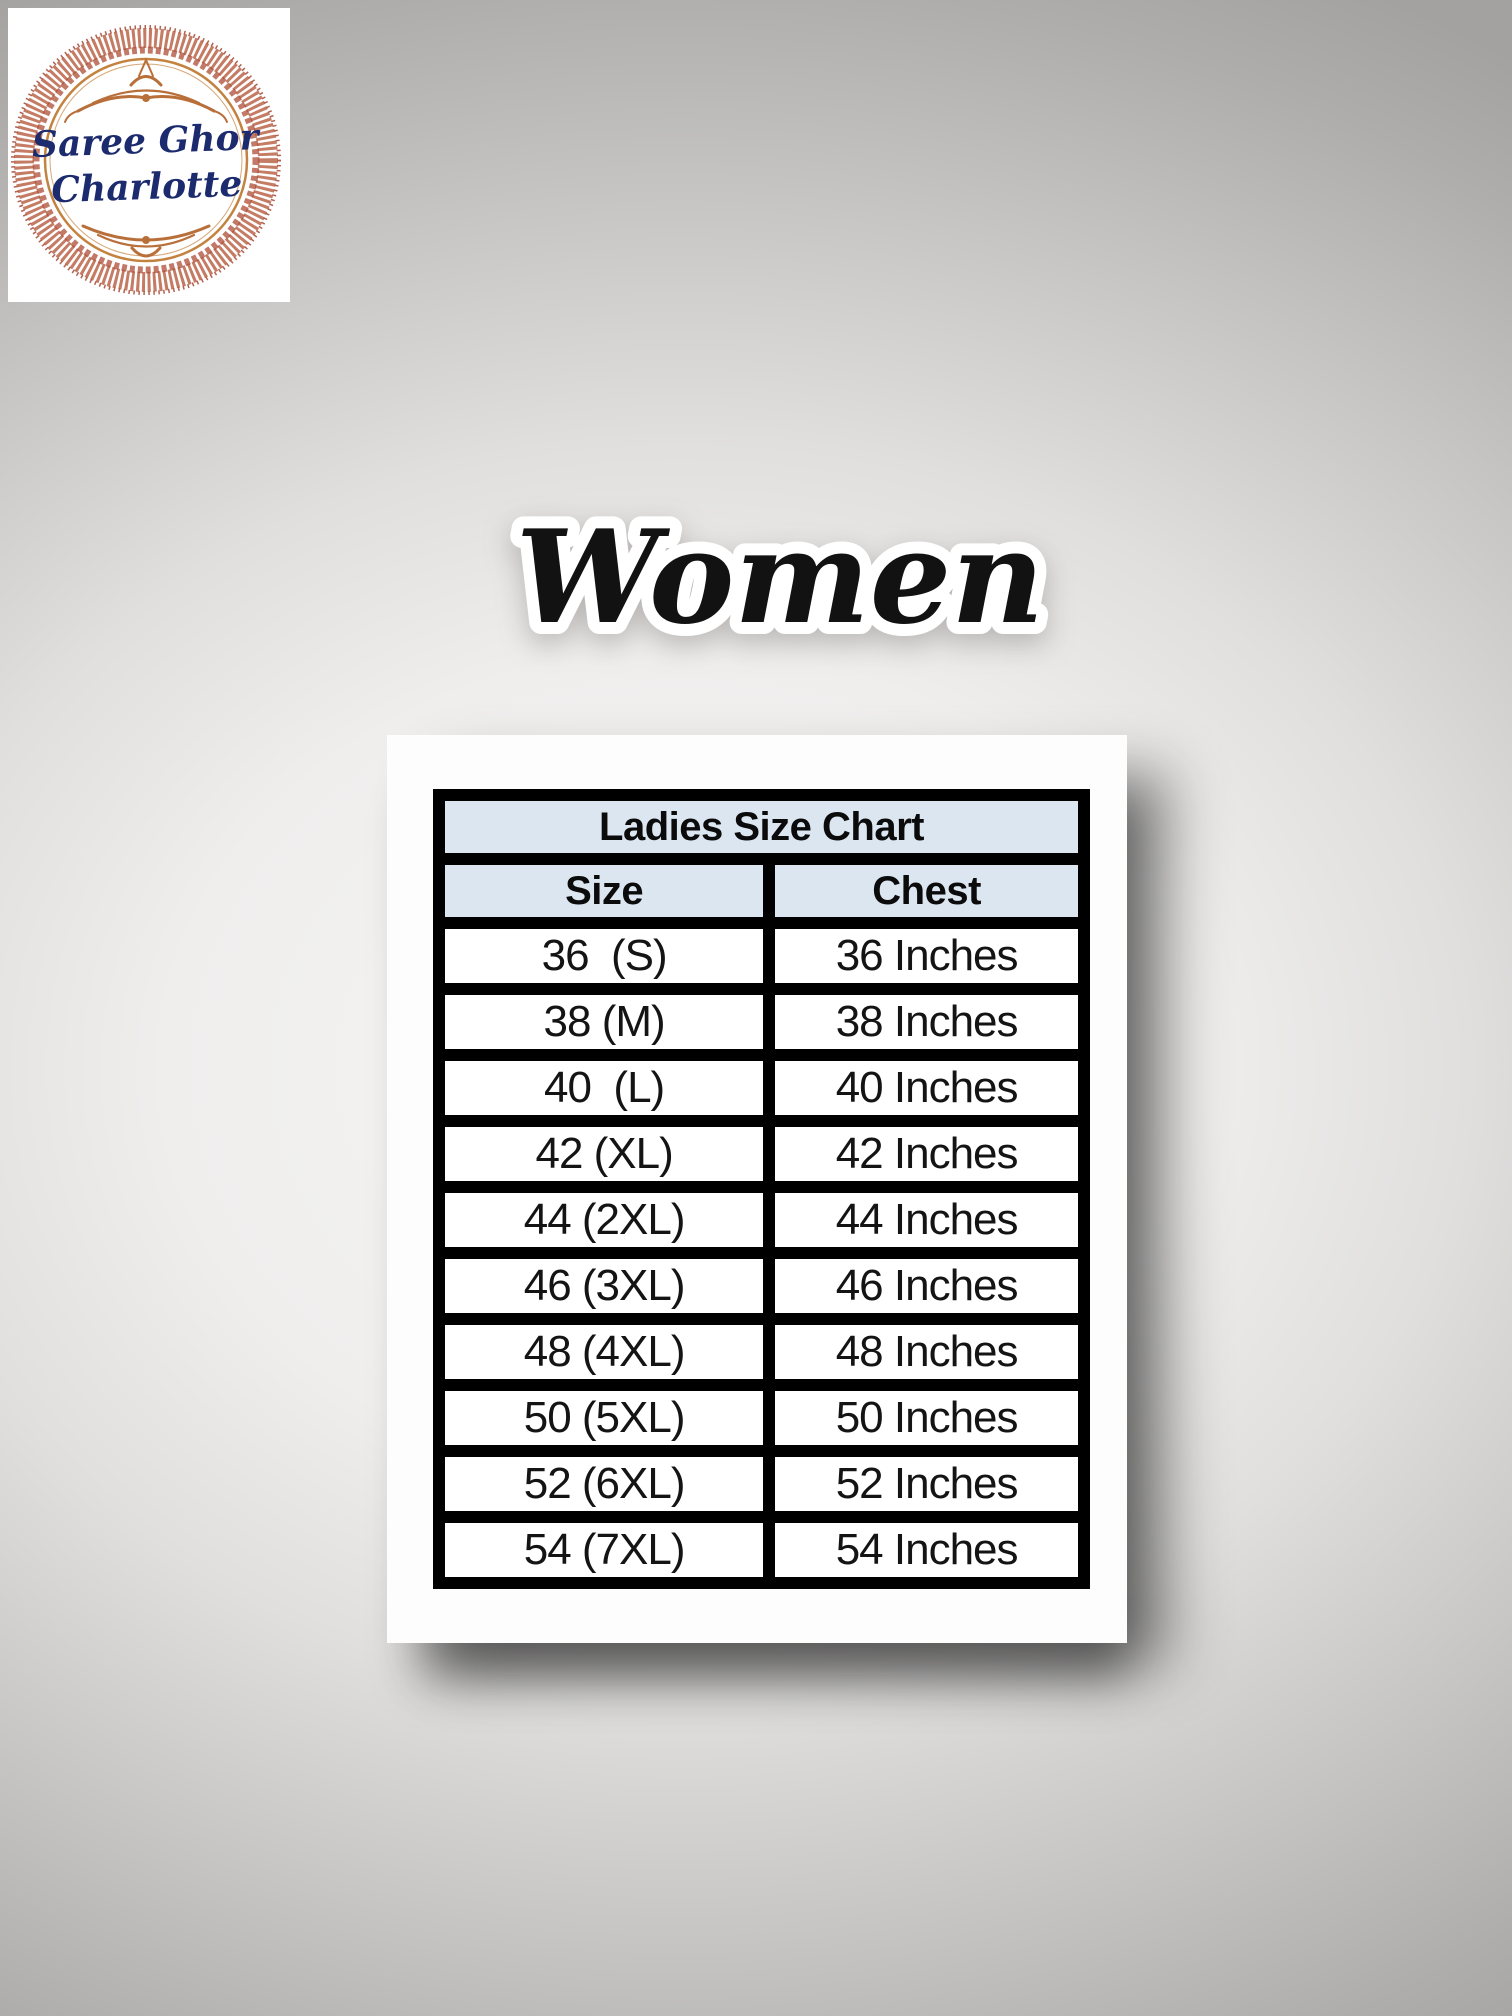 The width and height of the screenshot is (1512, 2016). I want to click on table-row: 38 (M) 38 Inches, so click(761, 1022).